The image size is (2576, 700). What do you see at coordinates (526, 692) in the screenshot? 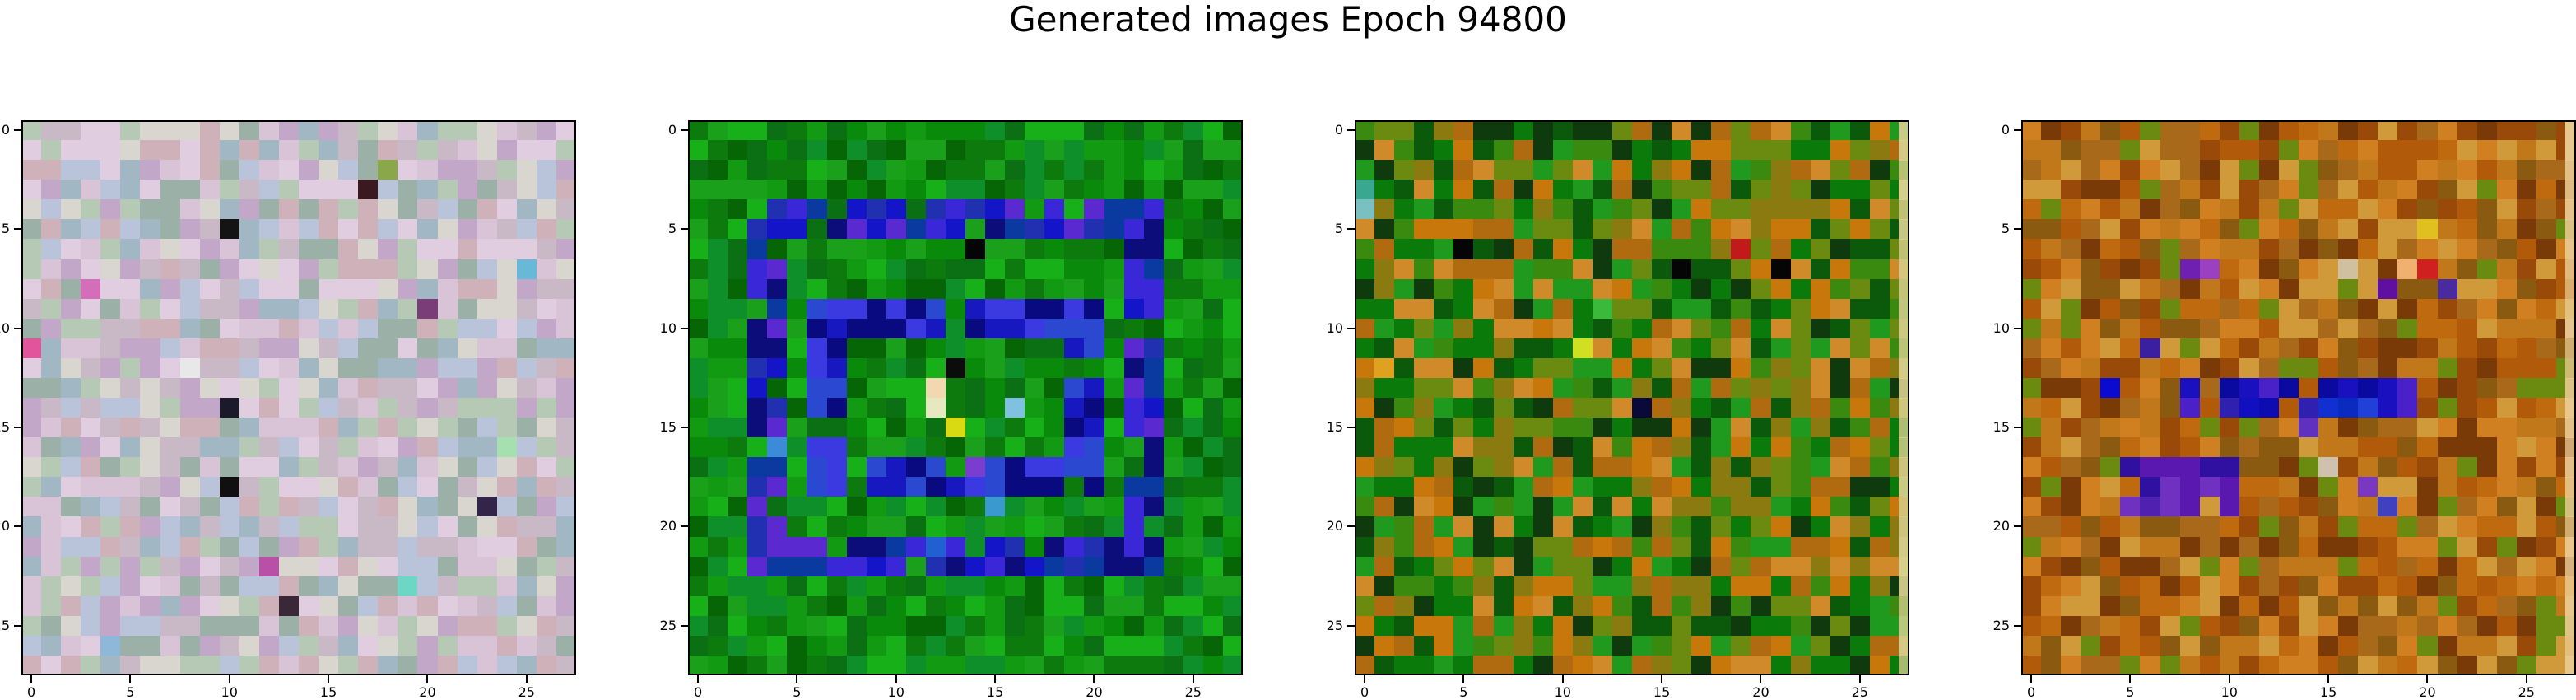
I see `x-tick-label: 25` at bounding box center [526, 692].